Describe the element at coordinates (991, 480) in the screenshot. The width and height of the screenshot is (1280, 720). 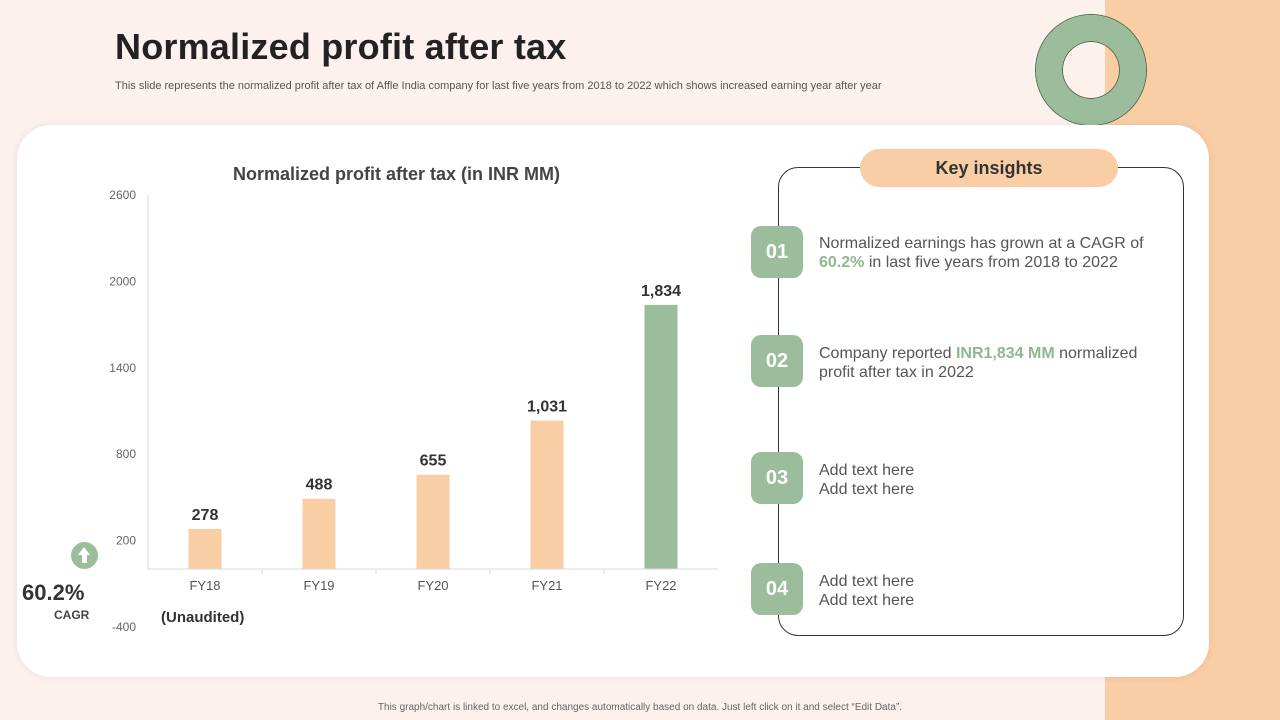
I see `insight-text-3: Add text here Add text here` at that location.